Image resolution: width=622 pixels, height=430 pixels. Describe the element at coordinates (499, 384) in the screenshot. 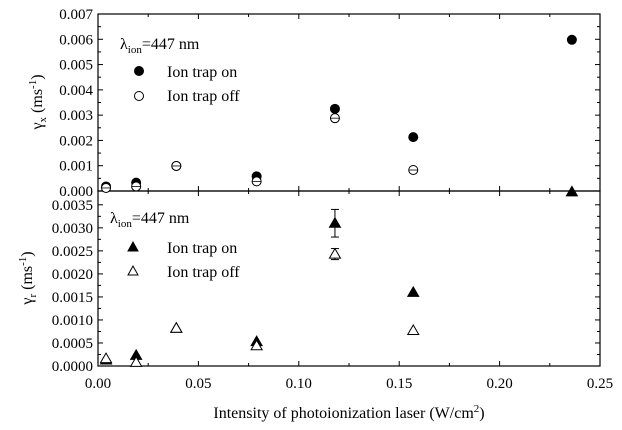

I see `x-tick-label: 0.20` at that location.